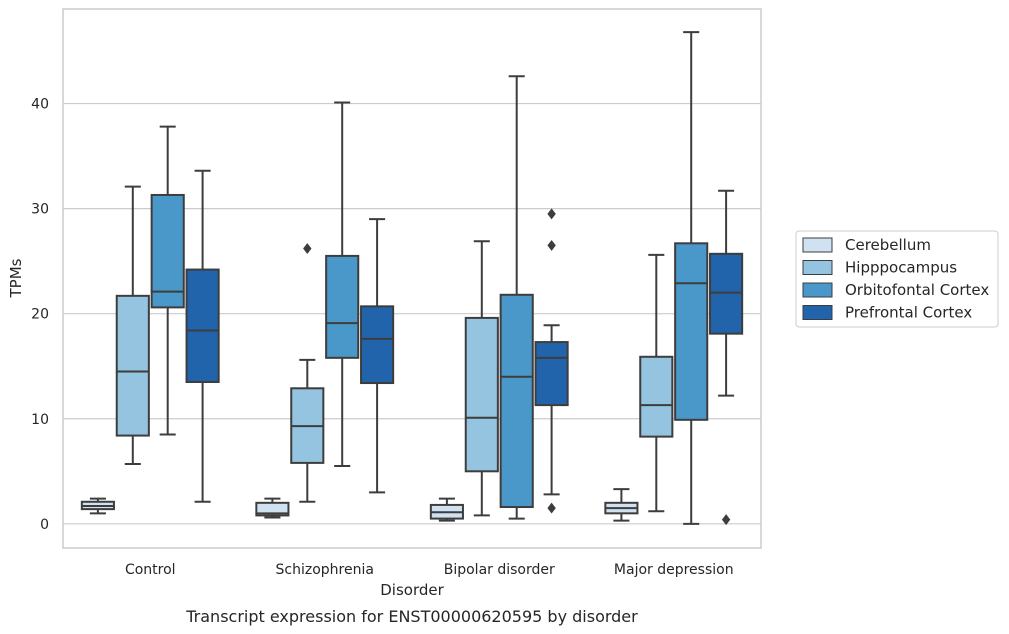 The image size is (1009, 634). Describe the element at coordinates (150, 570) in the screenshot. I see `x-tick-label: Control` at that location.